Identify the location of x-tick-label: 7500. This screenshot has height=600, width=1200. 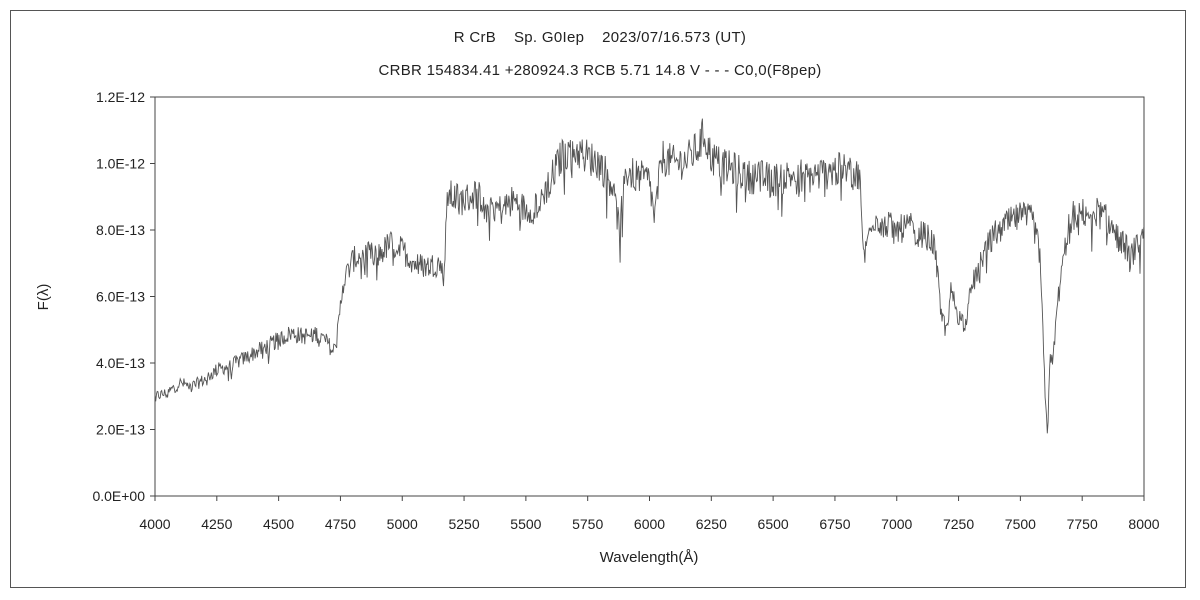
(1020, 524).